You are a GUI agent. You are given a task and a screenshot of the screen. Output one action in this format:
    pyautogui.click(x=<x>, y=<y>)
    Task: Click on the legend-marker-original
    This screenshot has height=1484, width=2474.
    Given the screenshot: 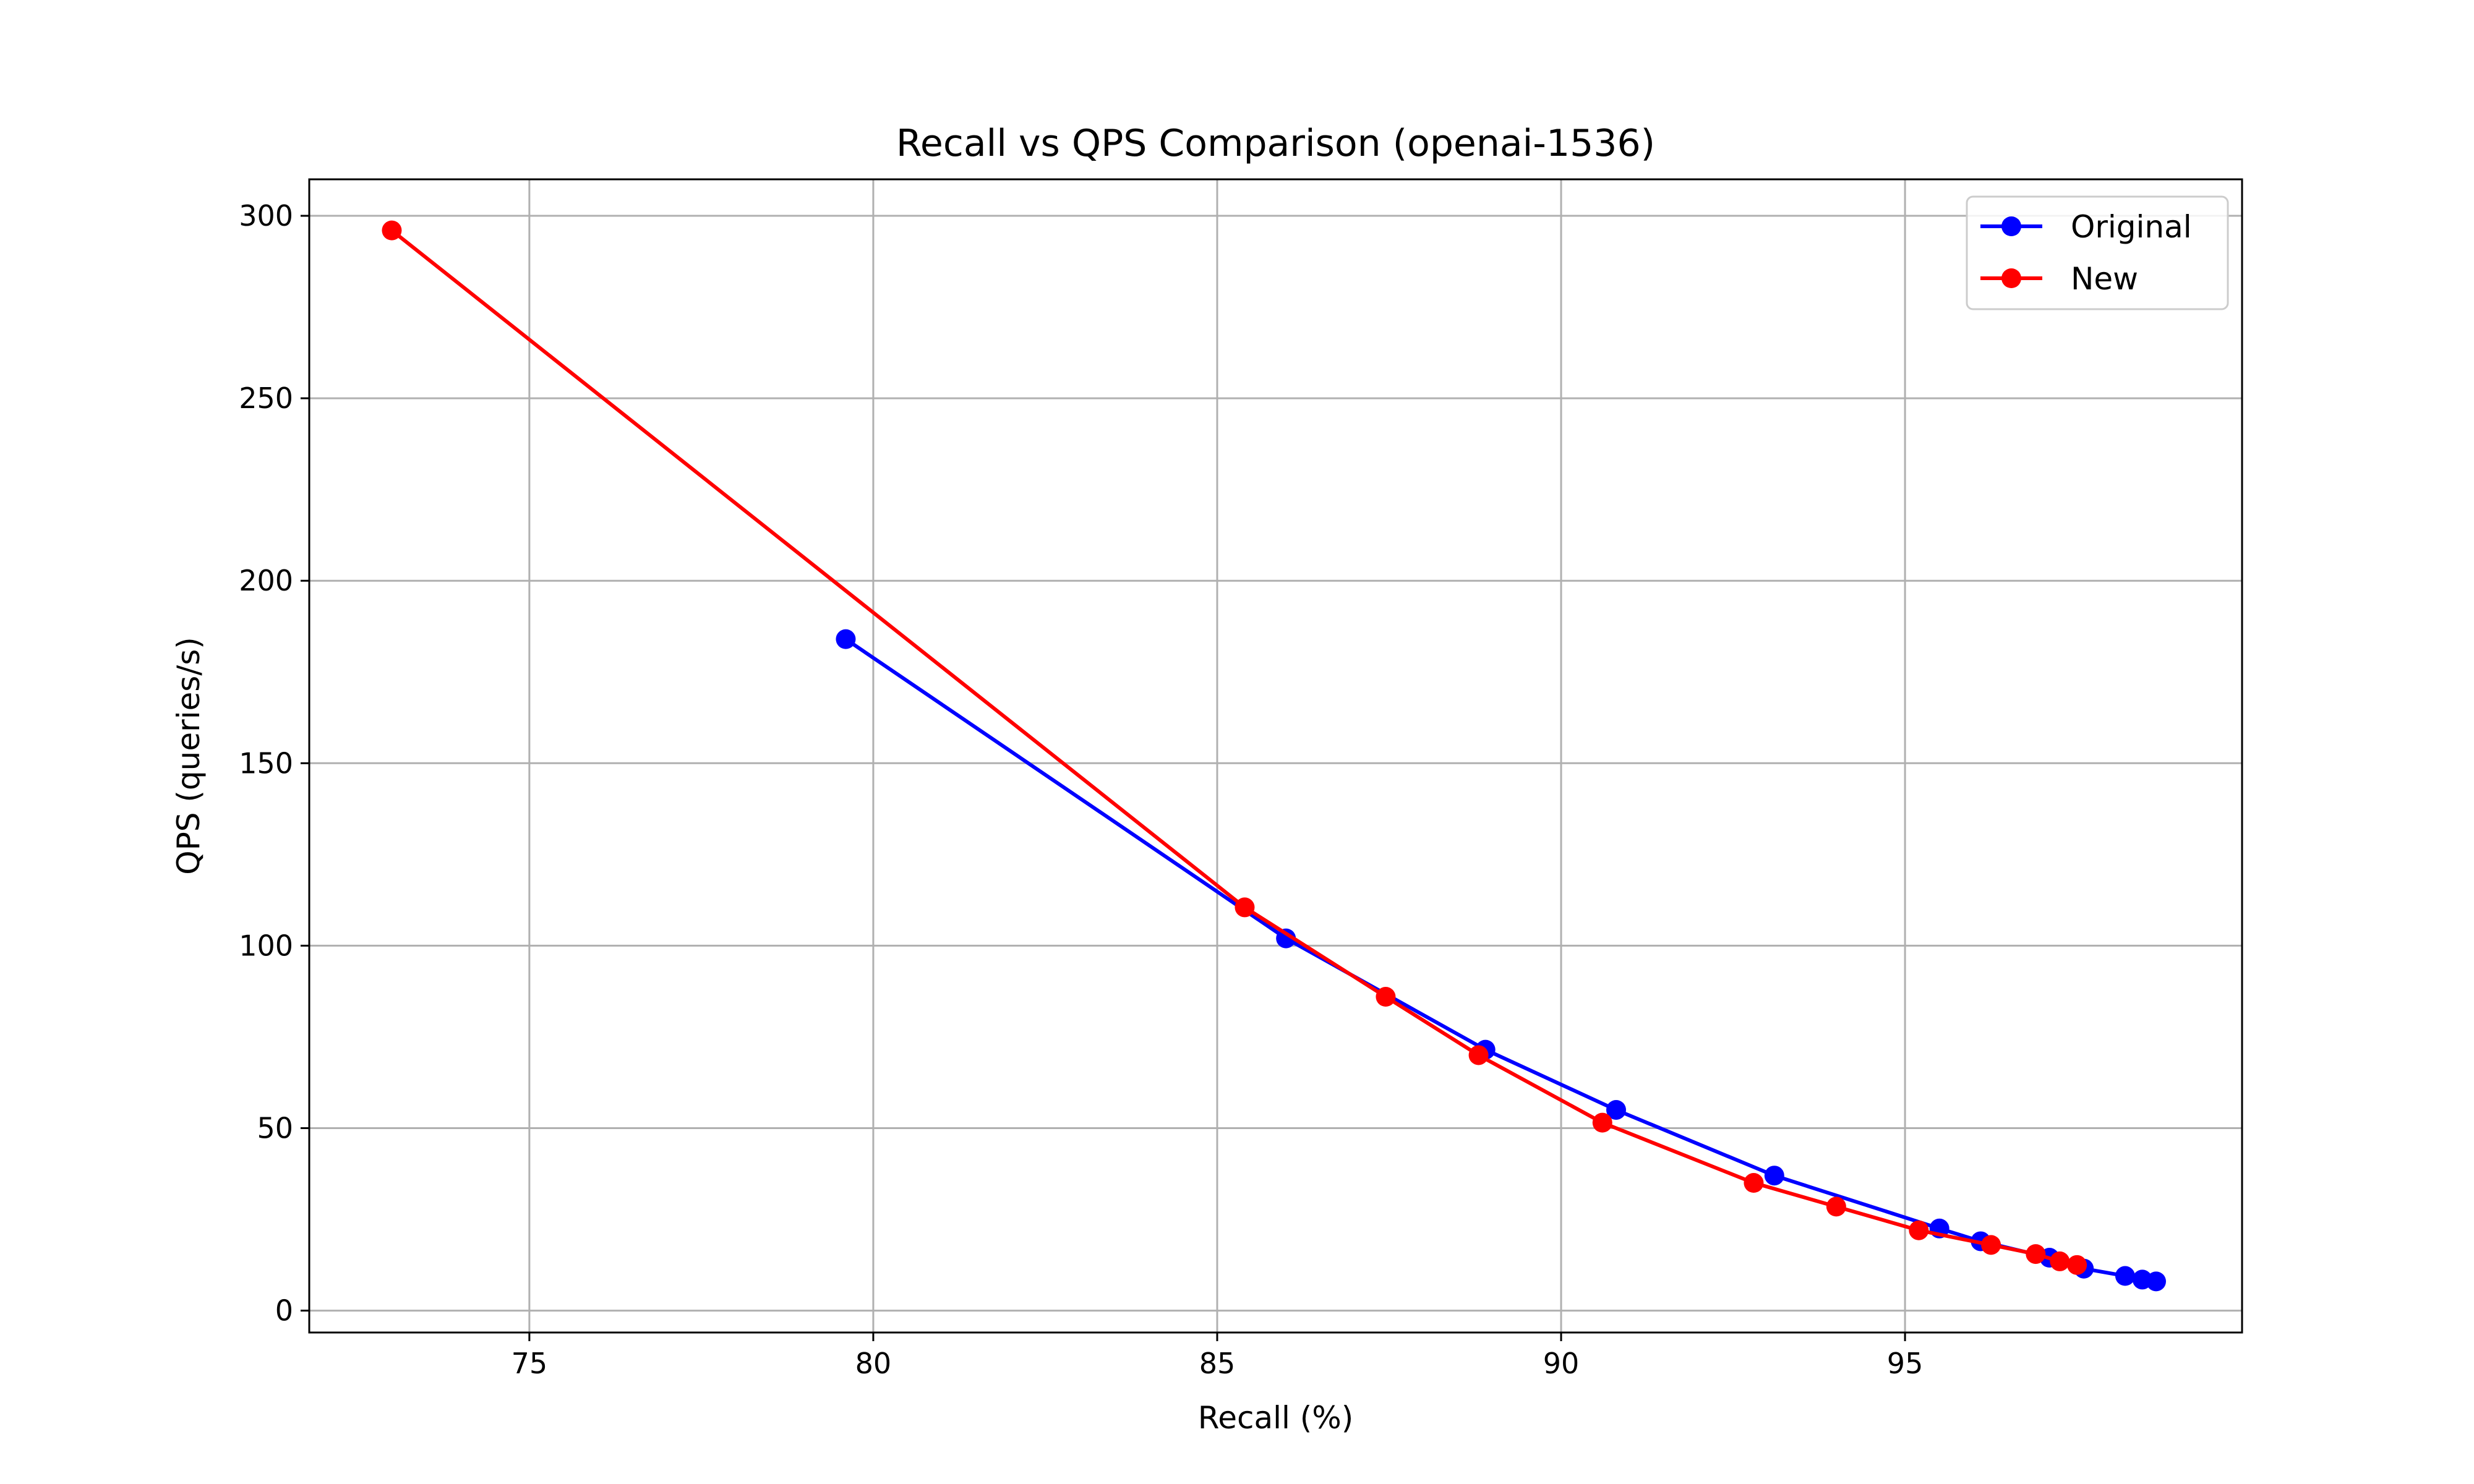 What is the action you would take?
    pyautogui.click(x=2011, y=226)
    